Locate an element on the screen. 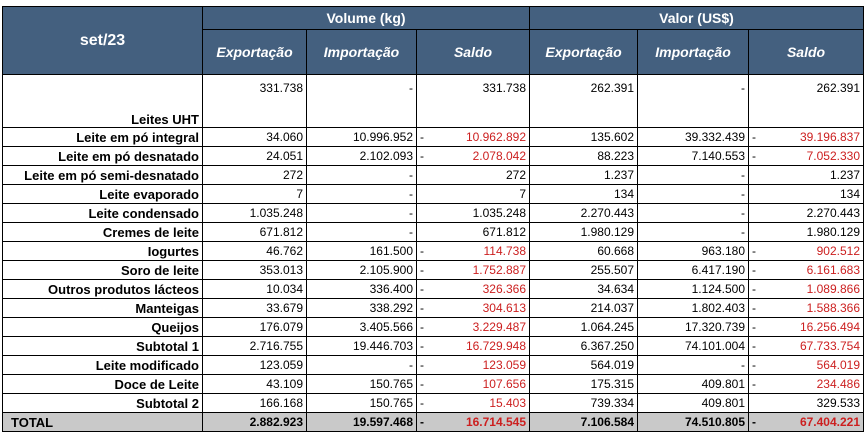  value-balance-cell: - 234.486 is located at coordinates (806, 384).